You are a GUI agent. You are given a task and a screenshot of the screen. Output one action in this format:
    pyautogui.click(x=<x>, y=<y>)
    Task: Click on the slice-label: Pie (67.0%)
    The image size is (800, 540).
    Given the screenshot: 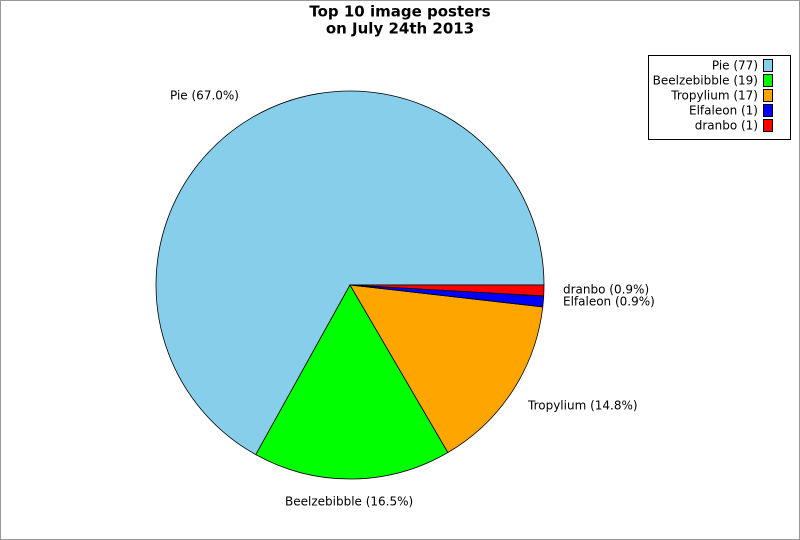 What is the action you would take?
    pyautogui.click(x=204, y=96)
    